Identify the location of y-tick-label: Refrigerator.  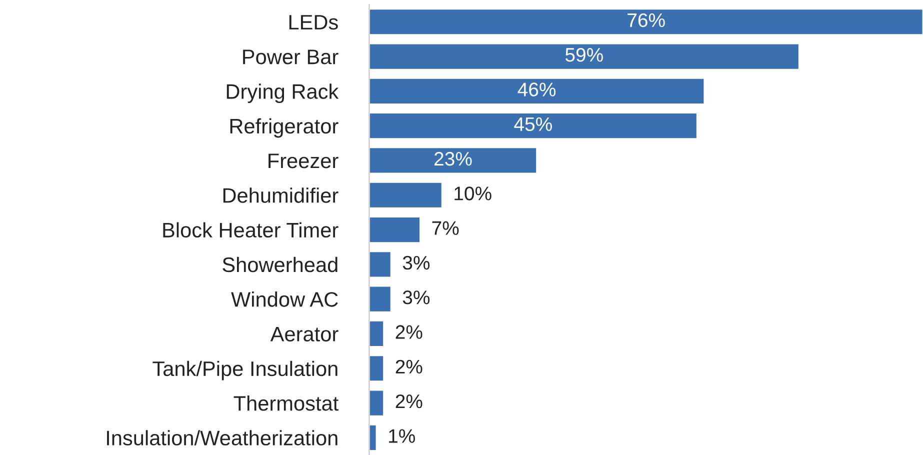
(284, 128).